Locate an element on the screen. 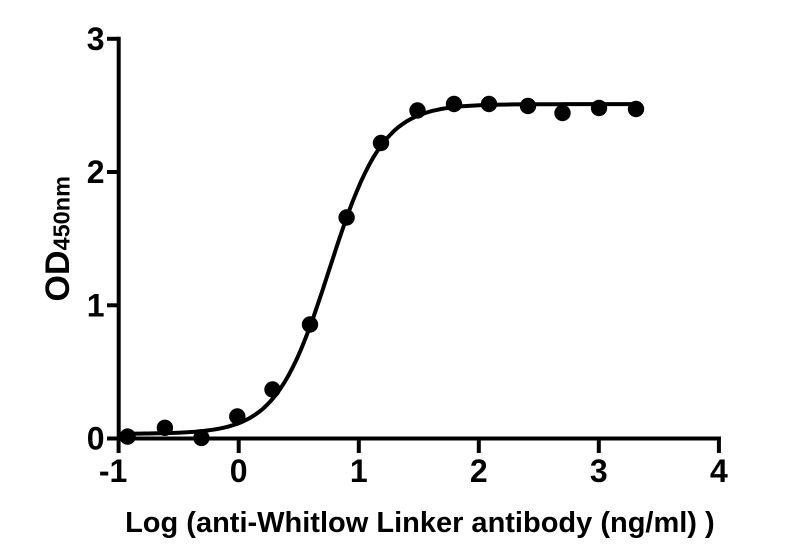 The width and height of the screenshot is (788, 558). svg-text: 4 is located at coordinates (719, 471).